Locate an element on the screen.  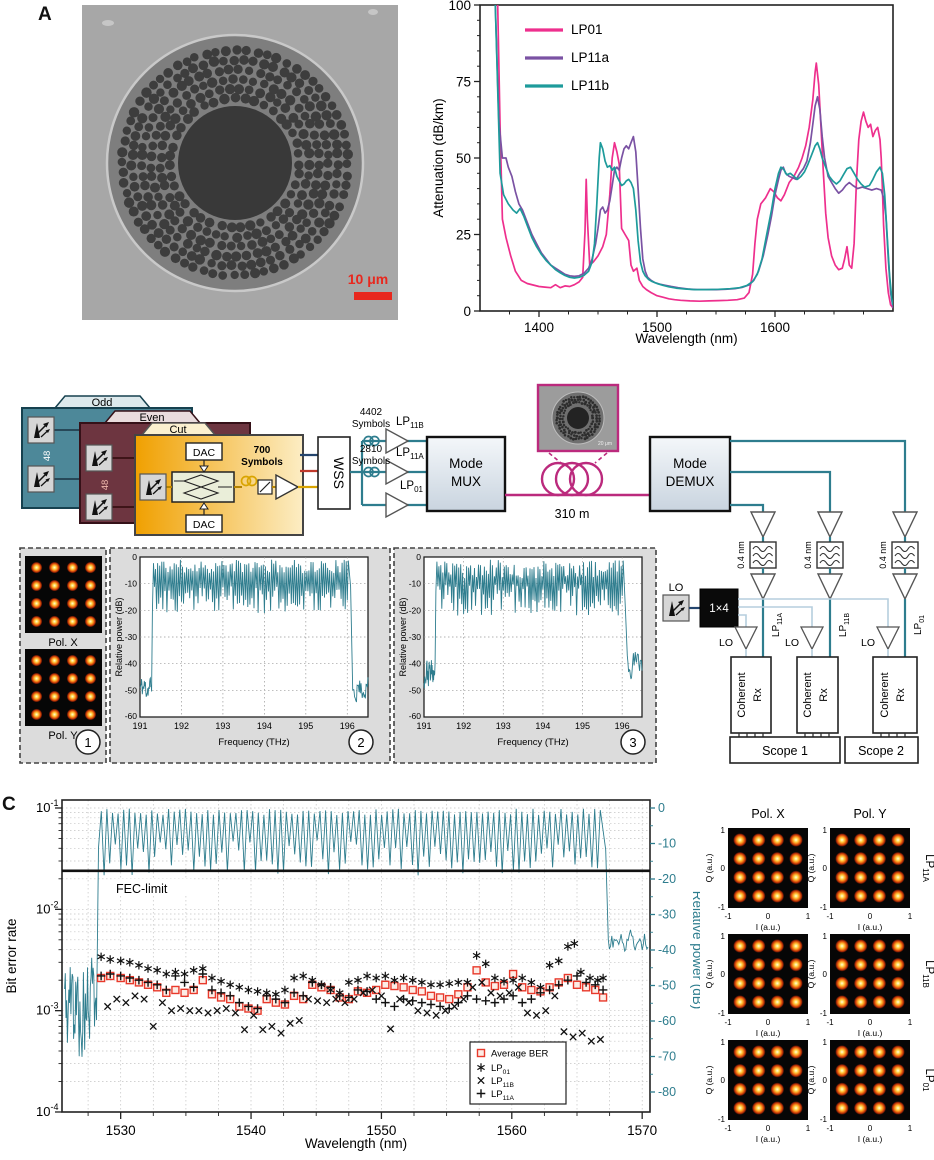
tab-odd-label: Odd is located at coordinates (102, 403).